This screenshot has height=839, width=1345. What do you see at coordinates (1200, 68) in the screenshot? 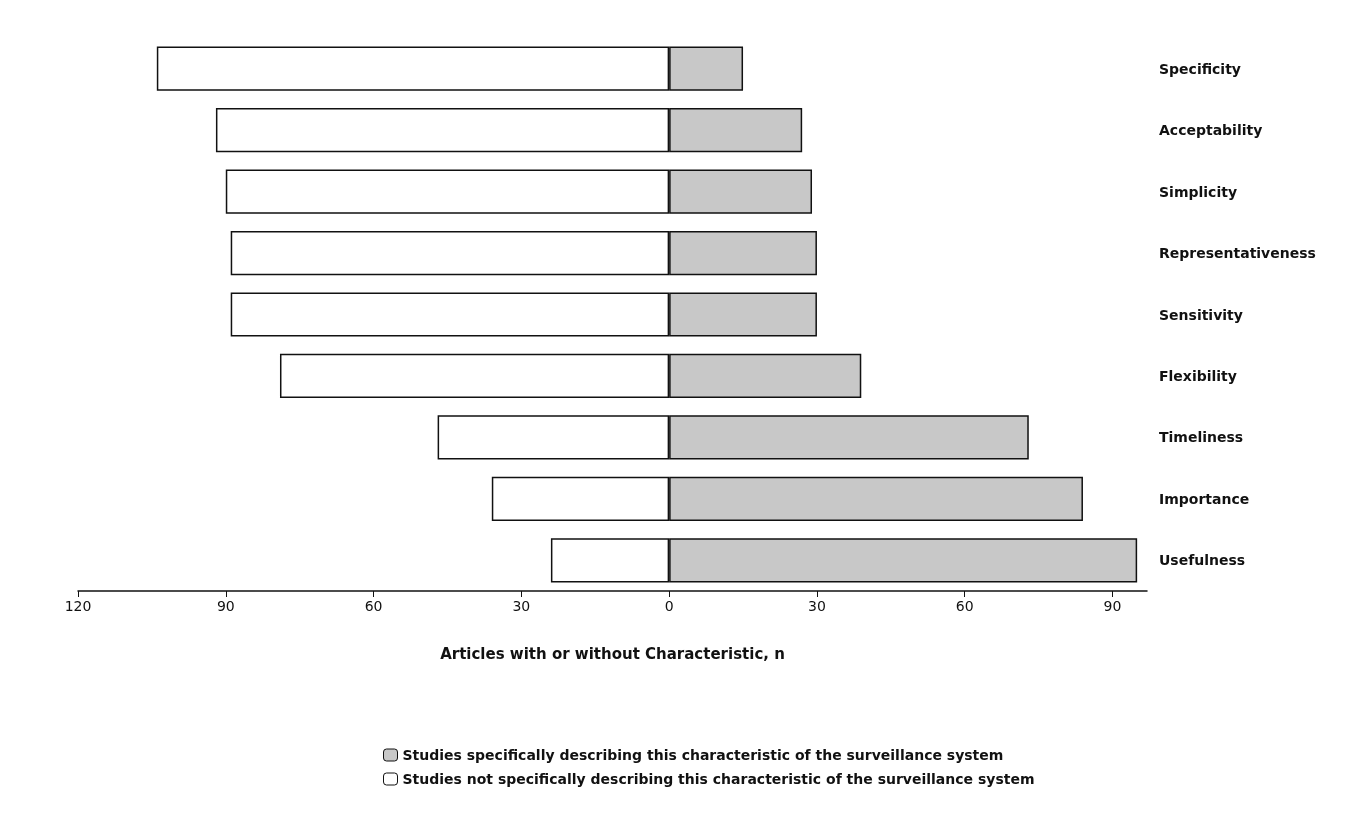
I see `y-tick-label: Specificity` at bounding box center [1200, 68].